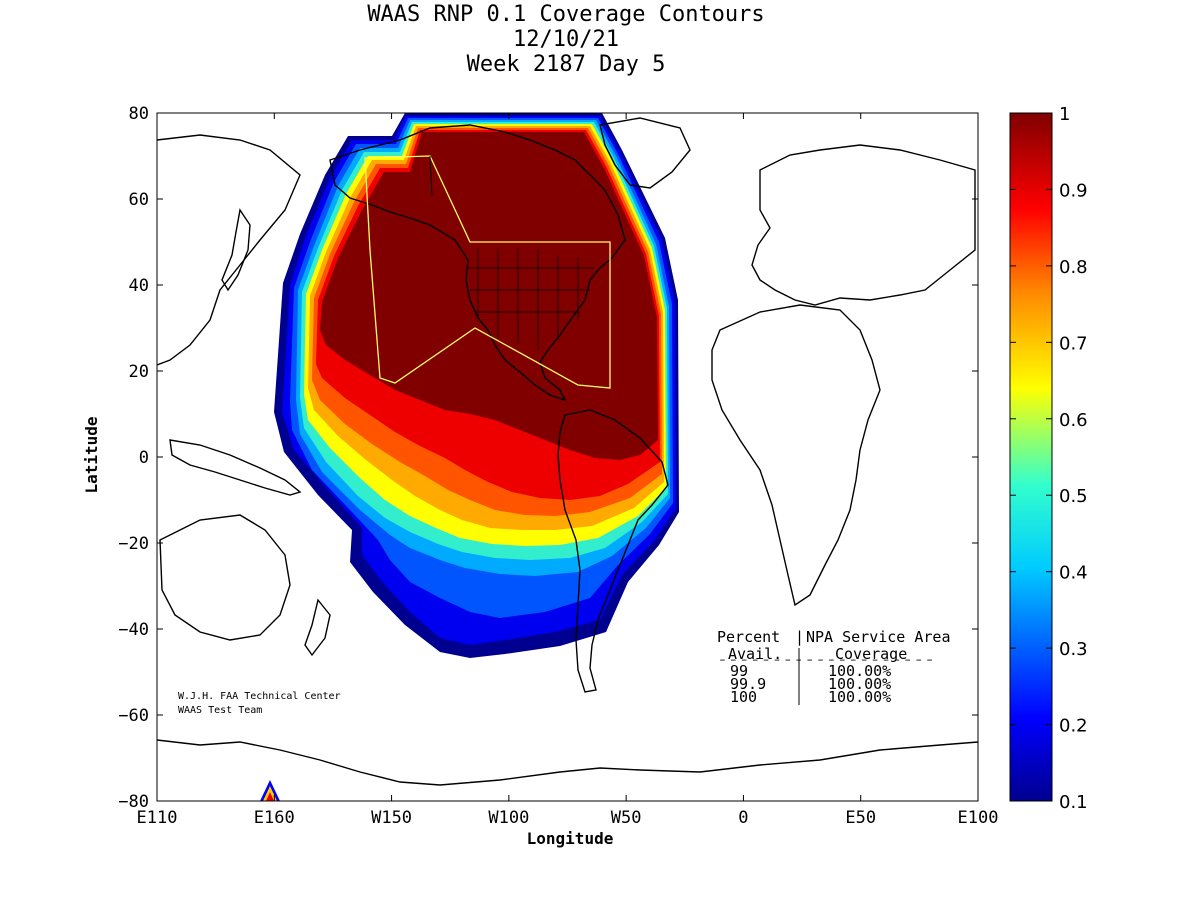 The width and height of the screenshot is (1200, 905). Describe the element at coordinates (748, 684) in the screenshot. I see `table-row-2-avail: 99.9` at that location.